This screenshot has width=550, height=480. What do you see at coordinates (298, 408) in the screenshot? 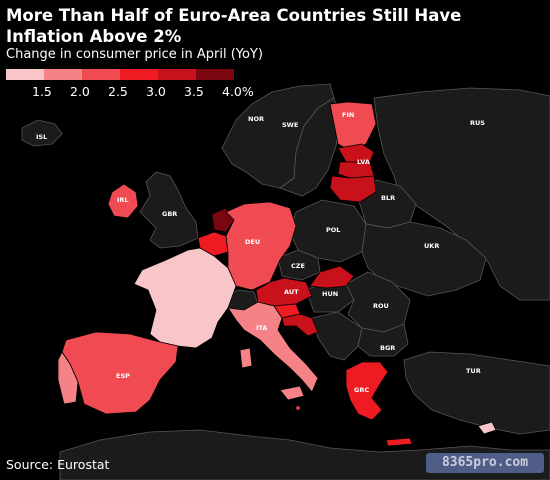
I see `country-mlt` at bounding box center [298, 408].